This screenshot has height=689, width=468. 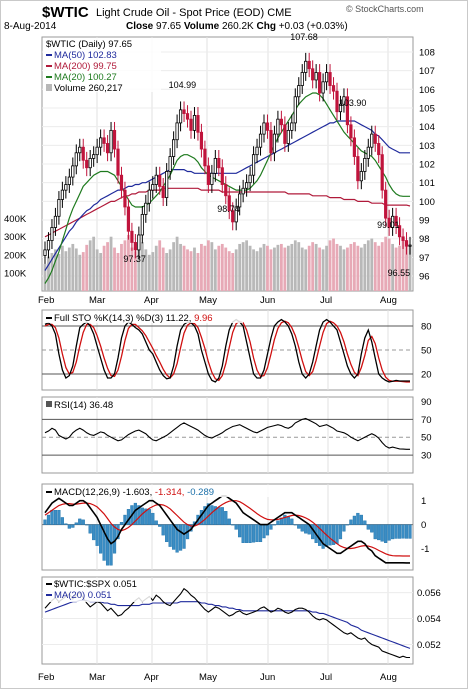 I want to click on sto-k-line, so click(x=227, y=350).